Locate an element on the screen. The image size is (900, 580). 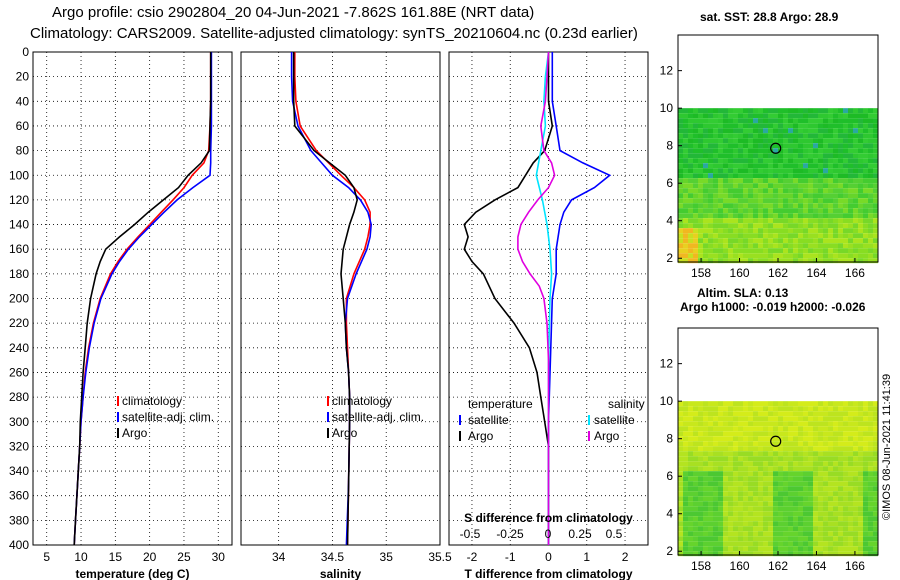
map-lat-label: 8 is located at coordinates (669, 439).